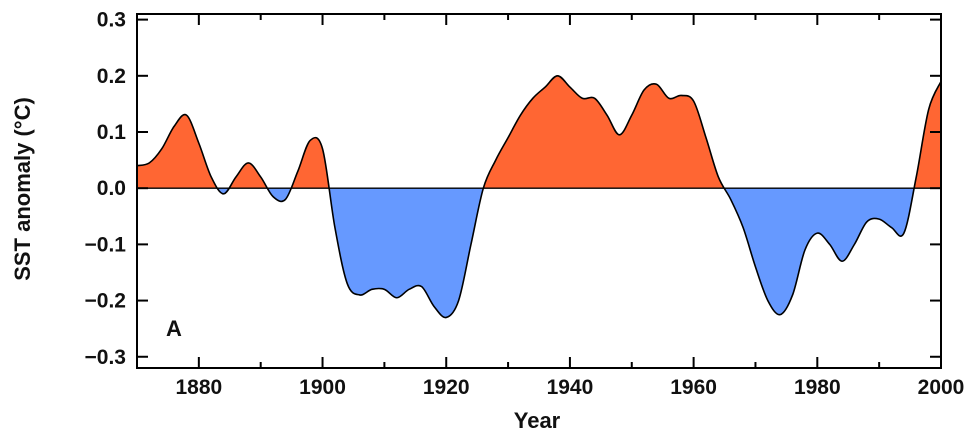 The width and height of the screenshot is (976, 432). I want to click on y-tick-label: 0.0, so click(111, 188).